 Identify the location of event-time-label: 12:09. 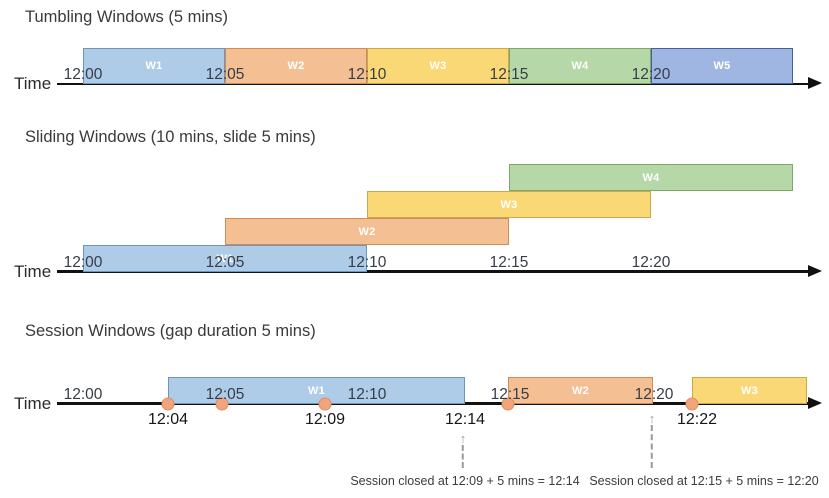
(325, 419).